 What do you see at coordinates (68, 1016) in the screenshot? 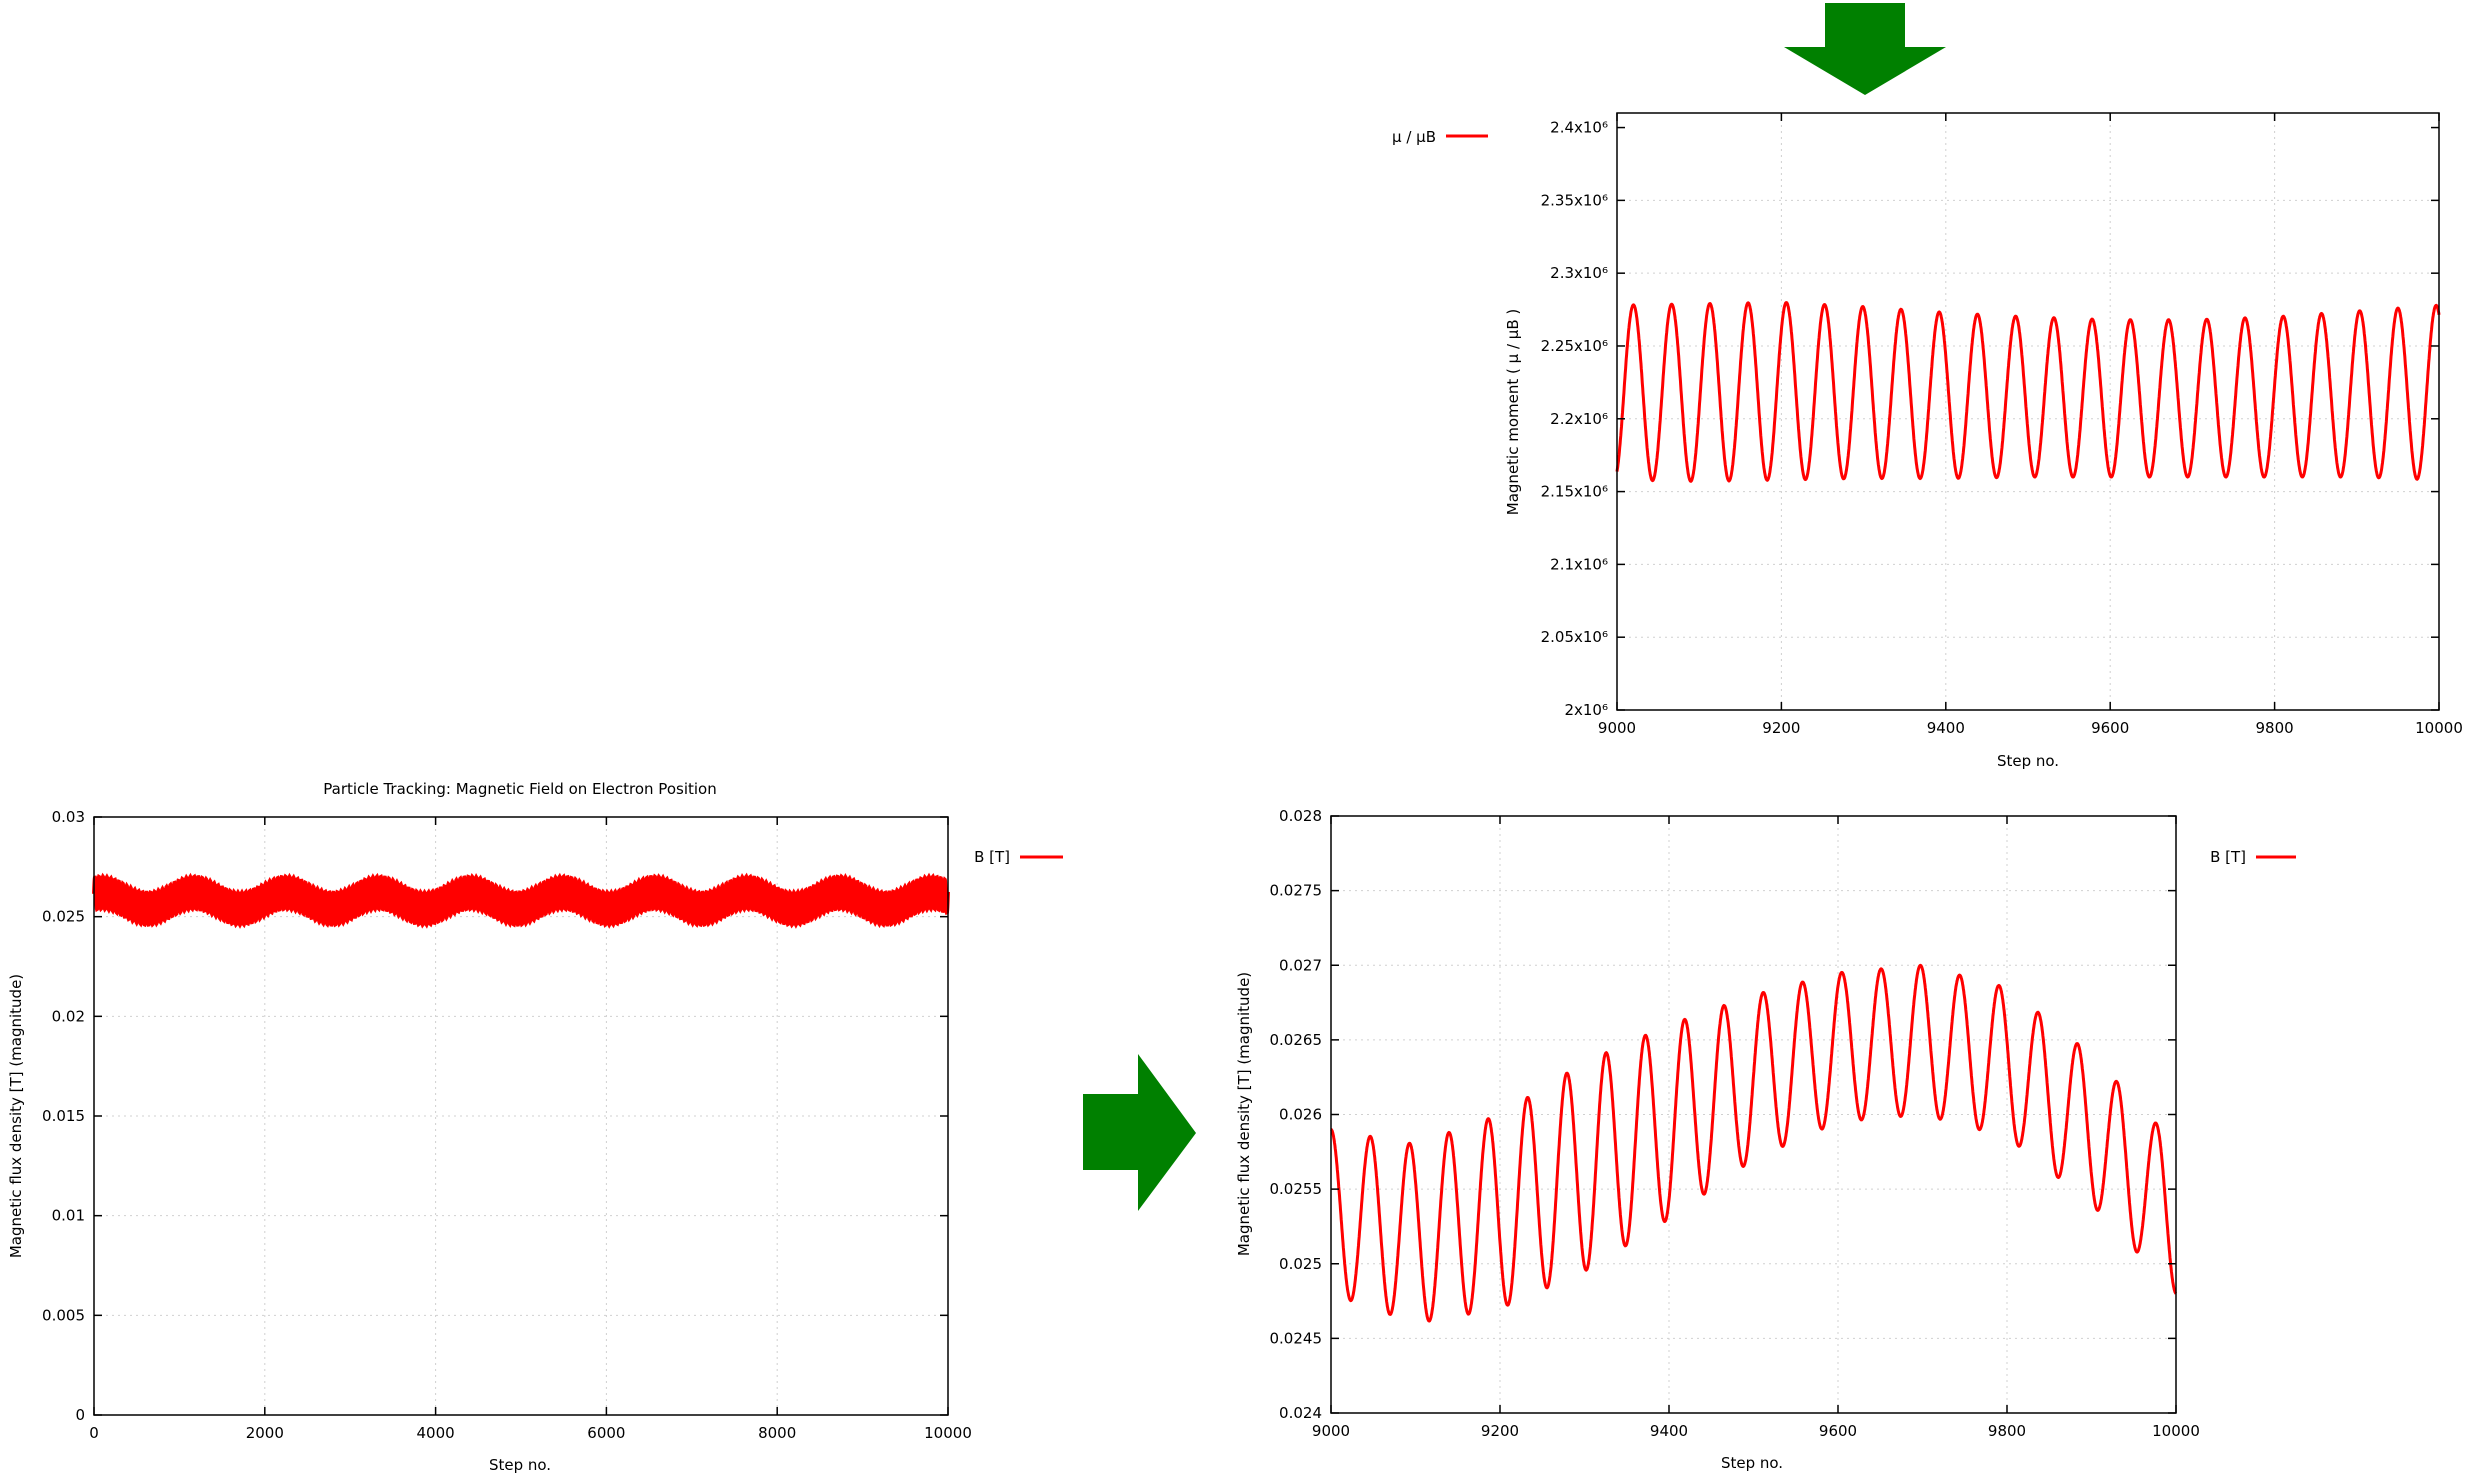
I see `y-tick-label: 0.02` at bounding box center [68, 1016].